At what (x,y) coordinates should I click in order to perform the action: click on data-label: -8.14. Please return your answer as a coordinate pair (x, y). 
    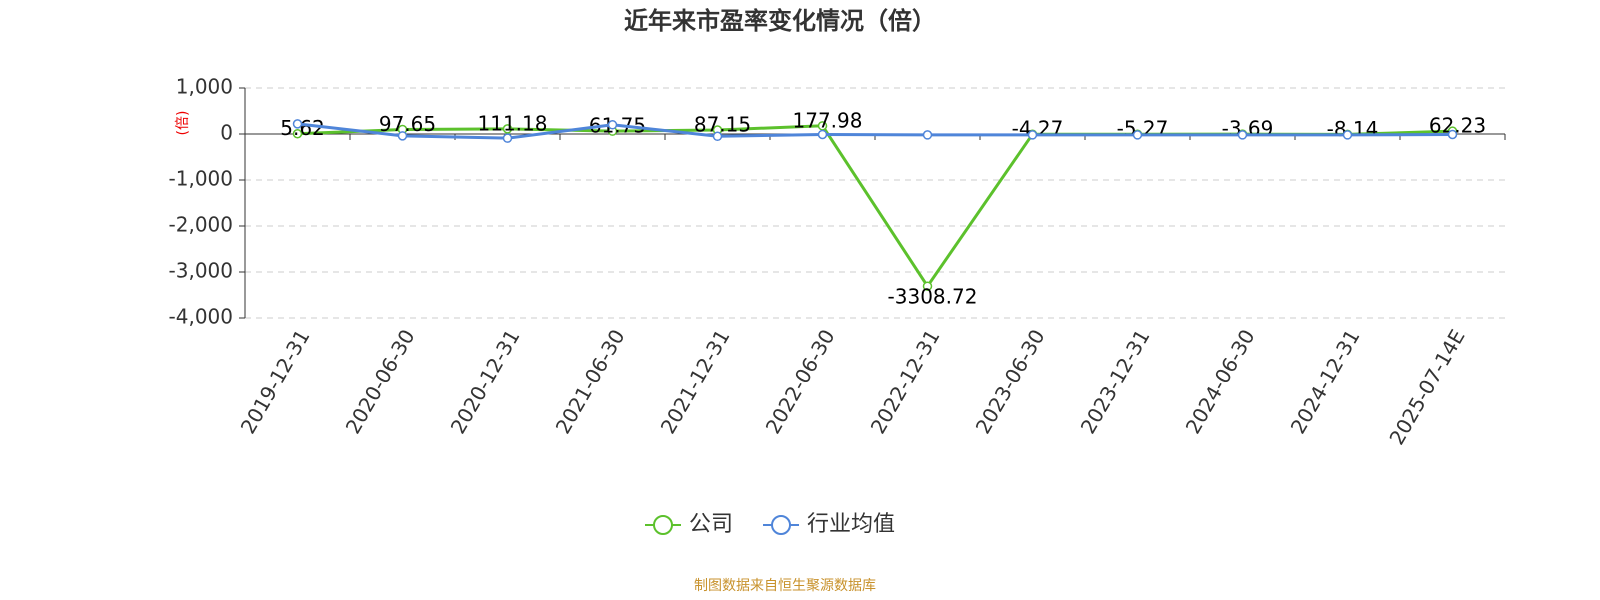
    Looking at the image, I should click on (1353, 129).